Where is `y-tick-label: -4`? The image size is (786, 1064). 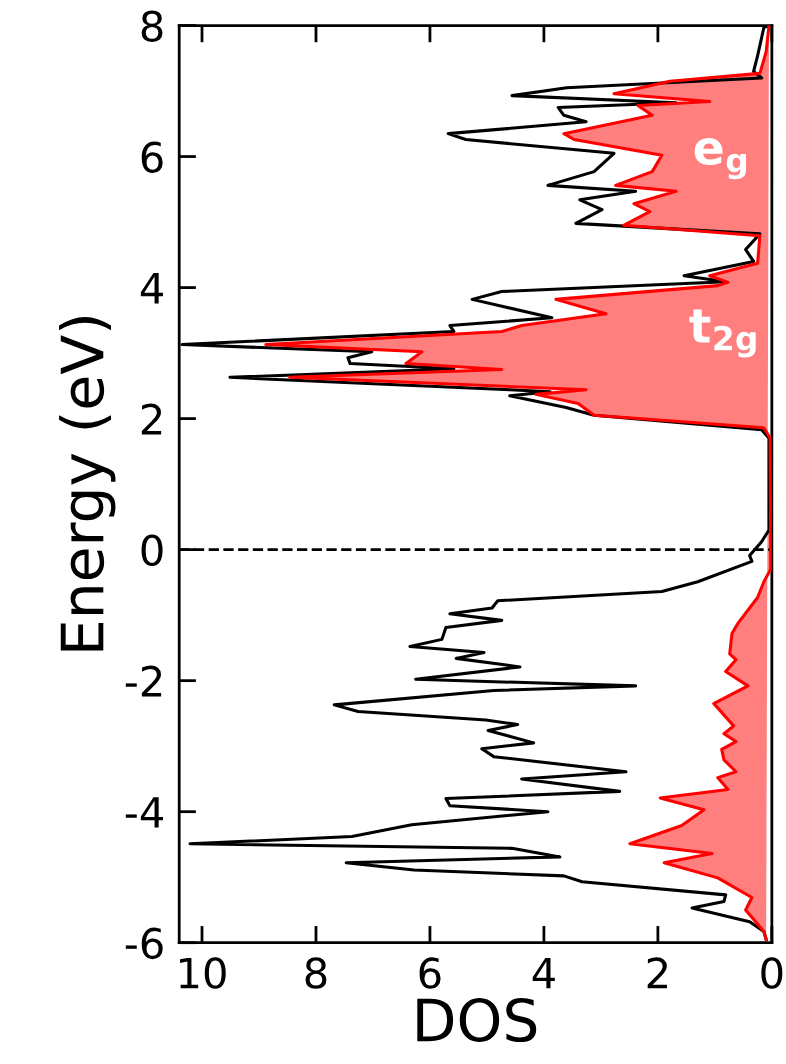 y-tick-label: -4 is located at coordinates (144, 812).